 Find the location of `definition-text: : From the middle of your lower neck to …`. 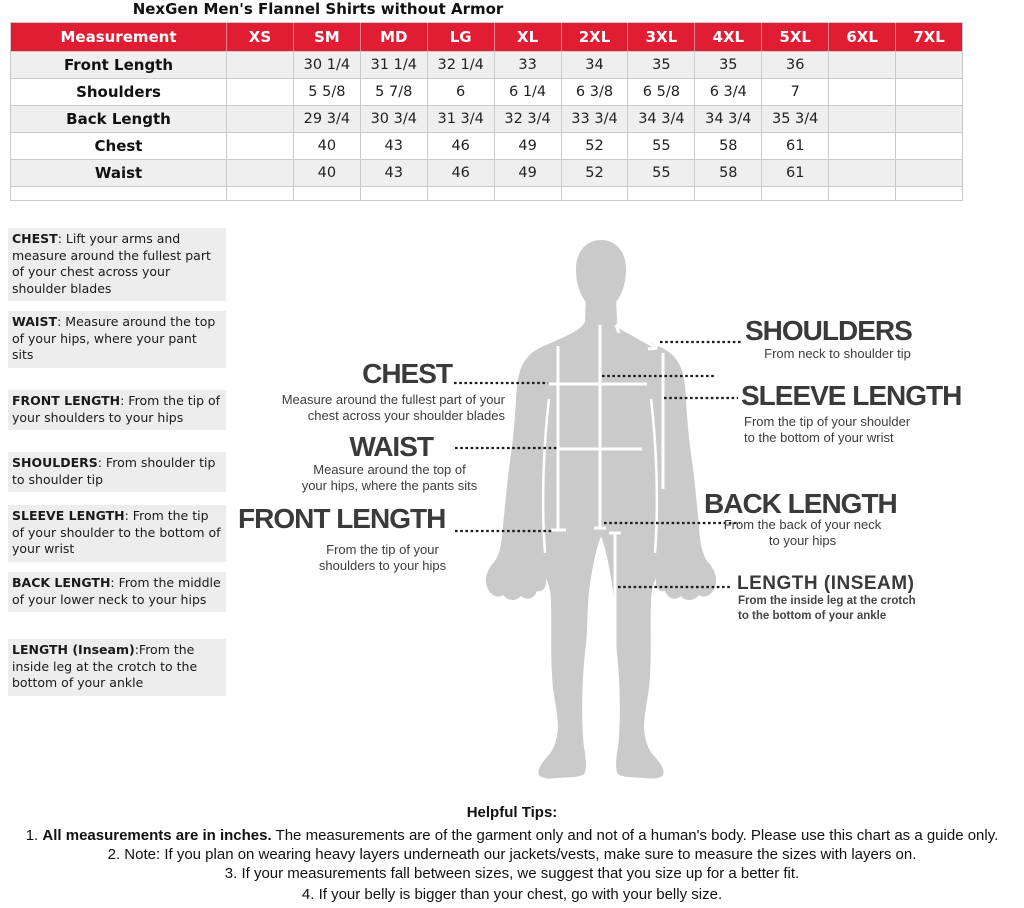

definition-text: : From the middle of your lower neck to … is located at coordinates (116, 591).